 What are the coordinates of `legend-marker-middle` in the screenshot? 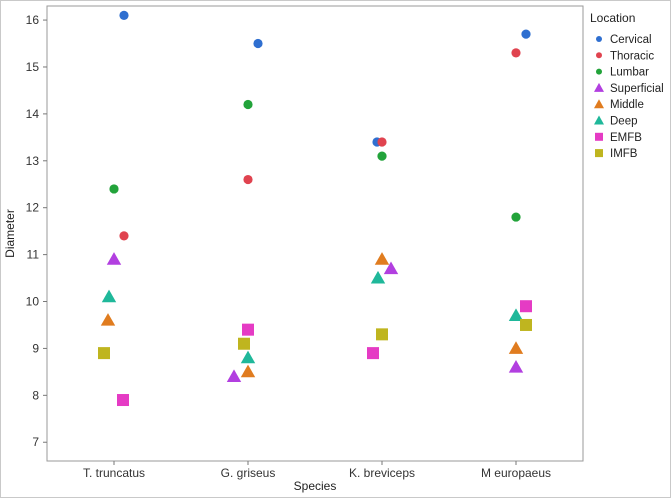 It's located at (599, 104).